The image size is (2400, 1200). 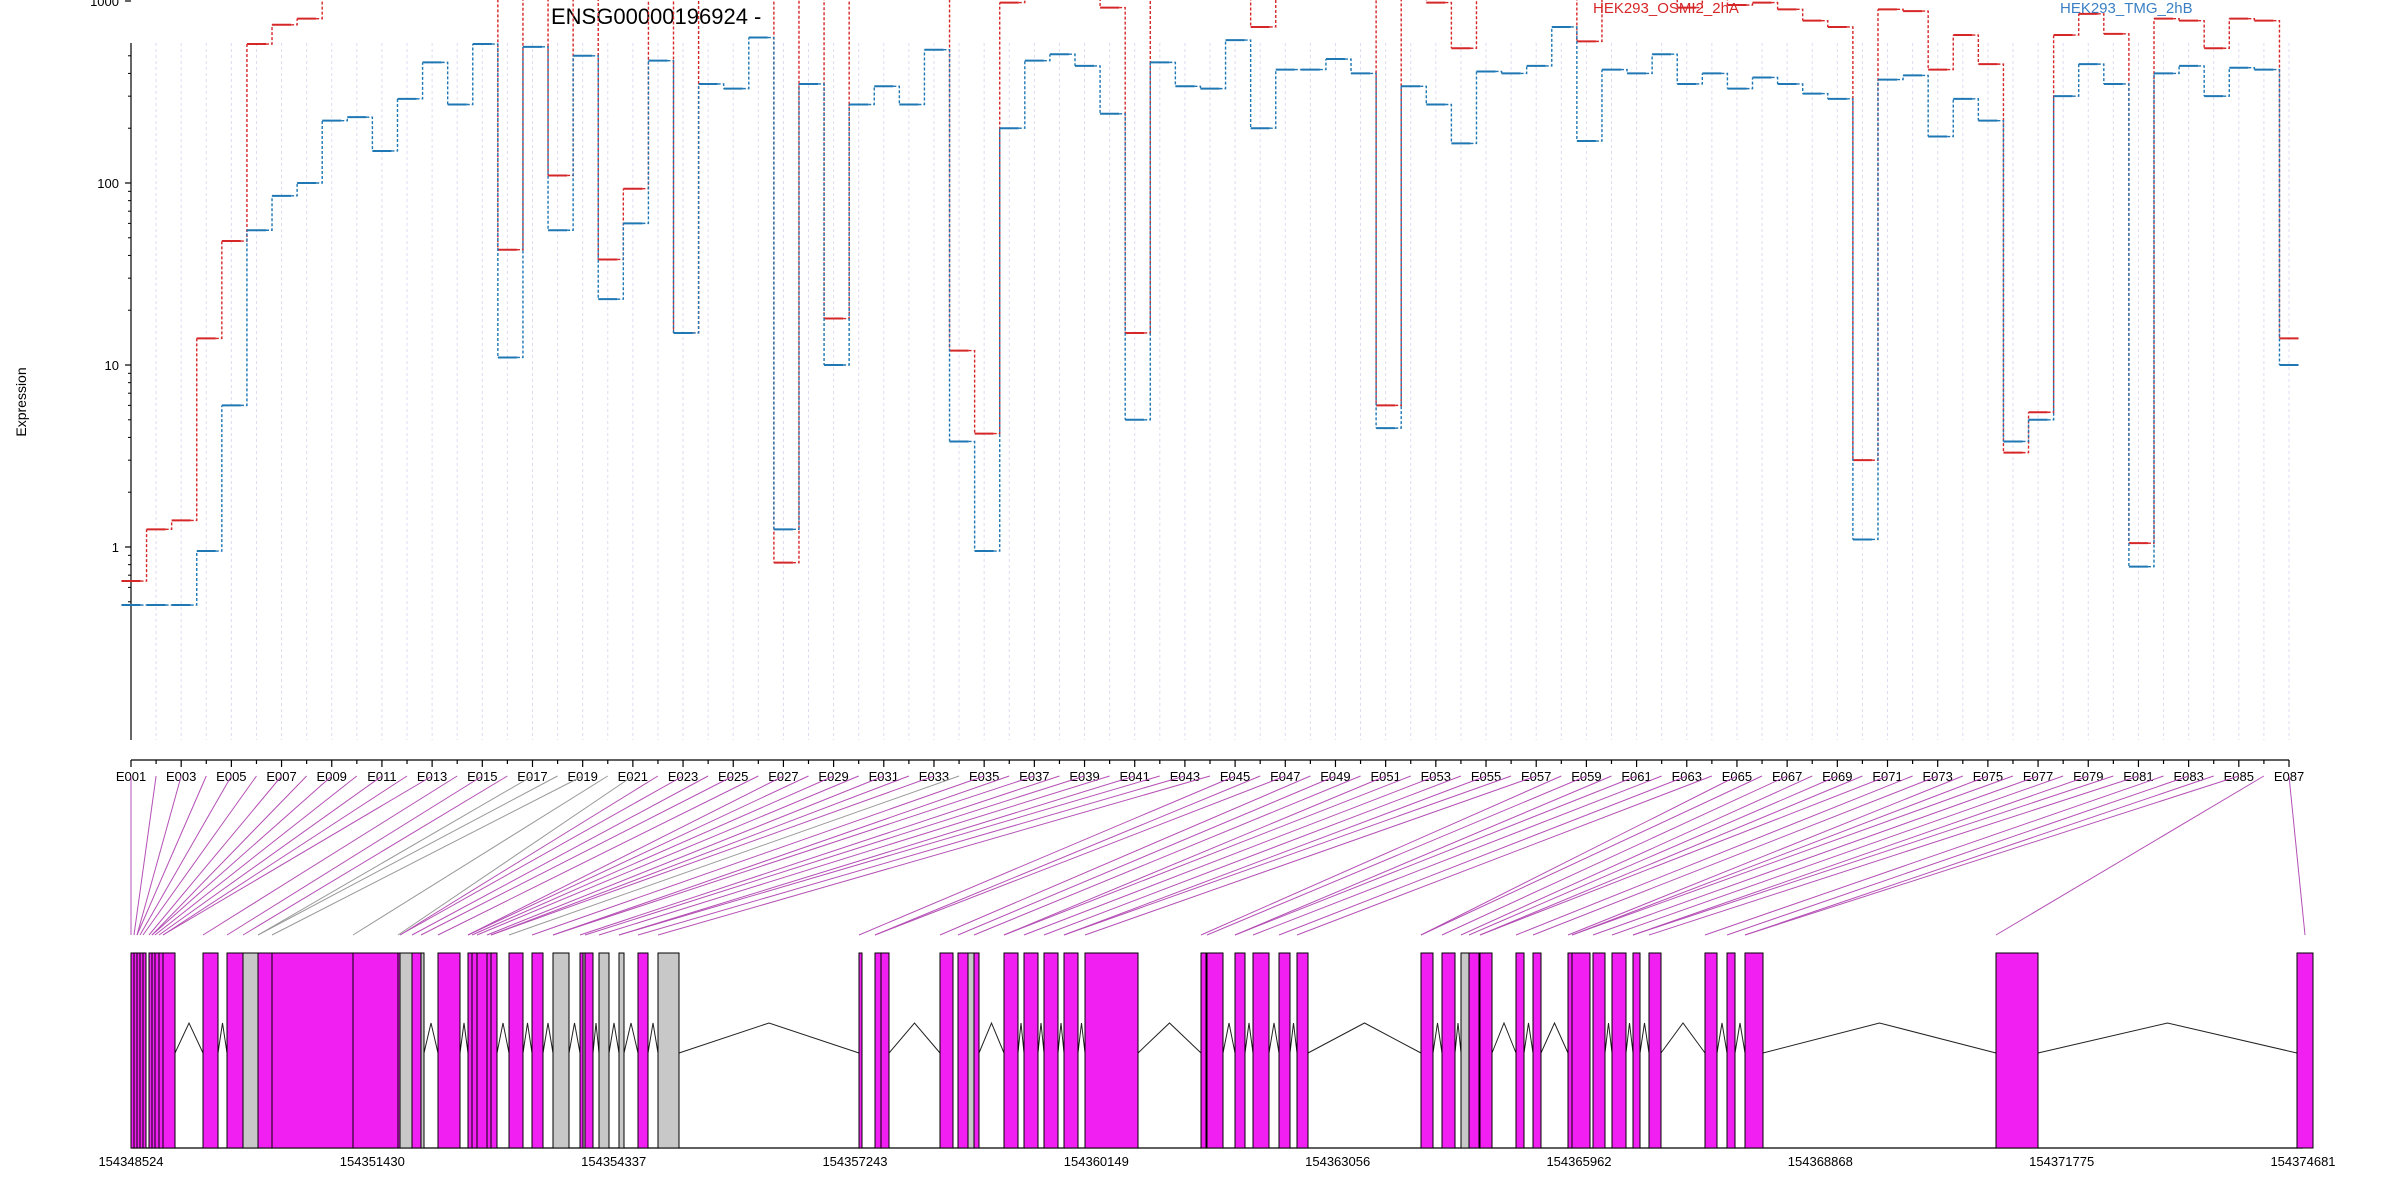 What do you see at coordinates (110, 301) in the screenshot?
I see `y-axis-ticks: 1 10 100 1000` at bounding box center [110, 301].